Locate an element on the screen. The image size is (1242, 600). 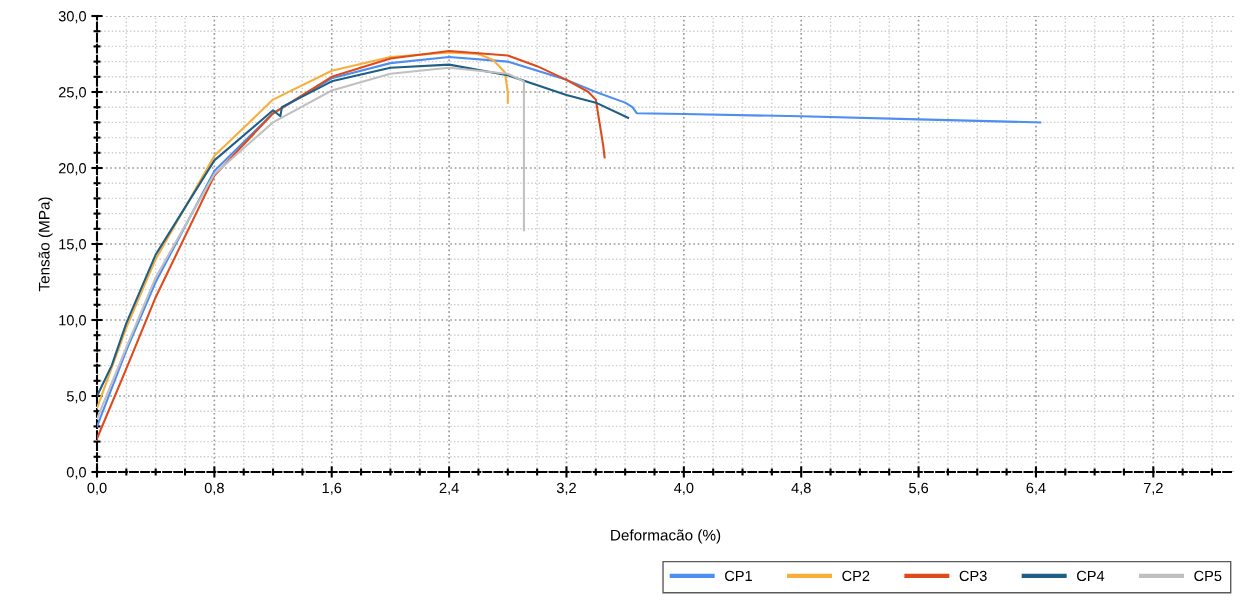
x-tick-label: 6,4 is located at coordinates (1036, 488).